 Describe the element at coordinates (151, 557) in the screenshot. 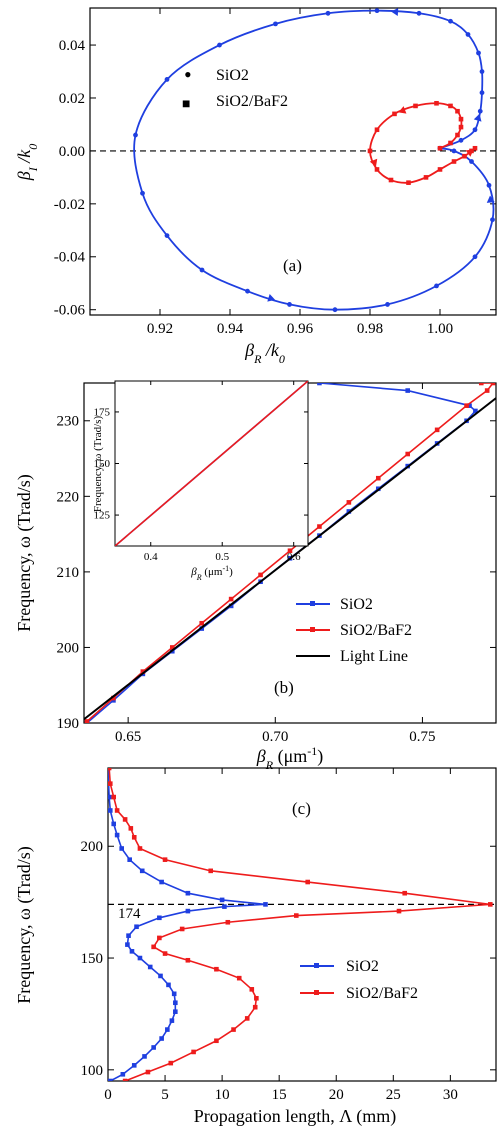

I see `x-tick-label: 0.4` at that location.